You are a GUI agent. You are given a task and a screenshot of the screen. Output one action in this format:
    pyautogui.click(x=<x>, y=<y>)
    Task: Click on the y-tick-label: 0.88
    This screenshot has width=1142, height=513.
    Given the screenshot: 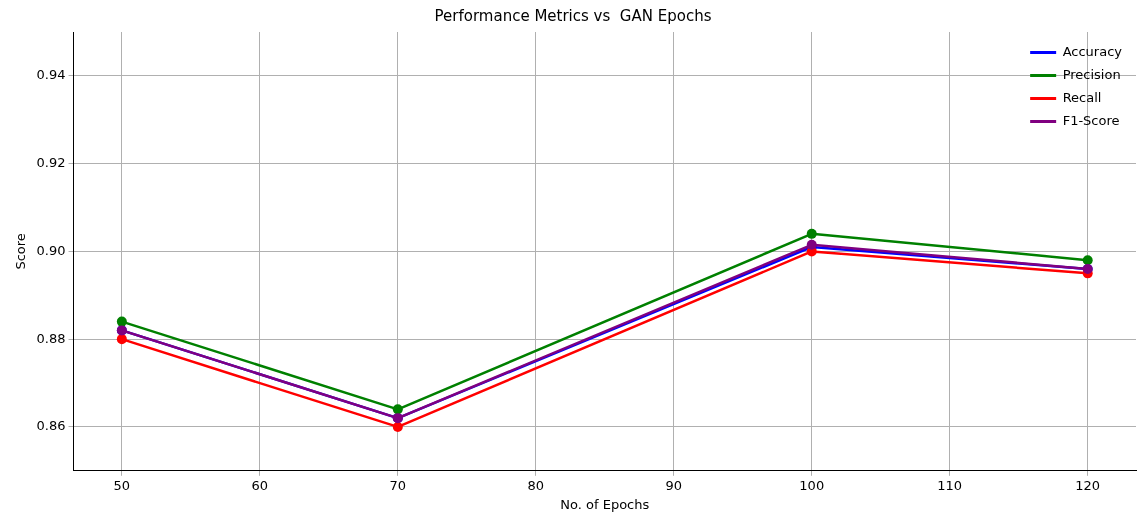 What is the action you would take?
    pyautogui.click(x=51, y=338)
    